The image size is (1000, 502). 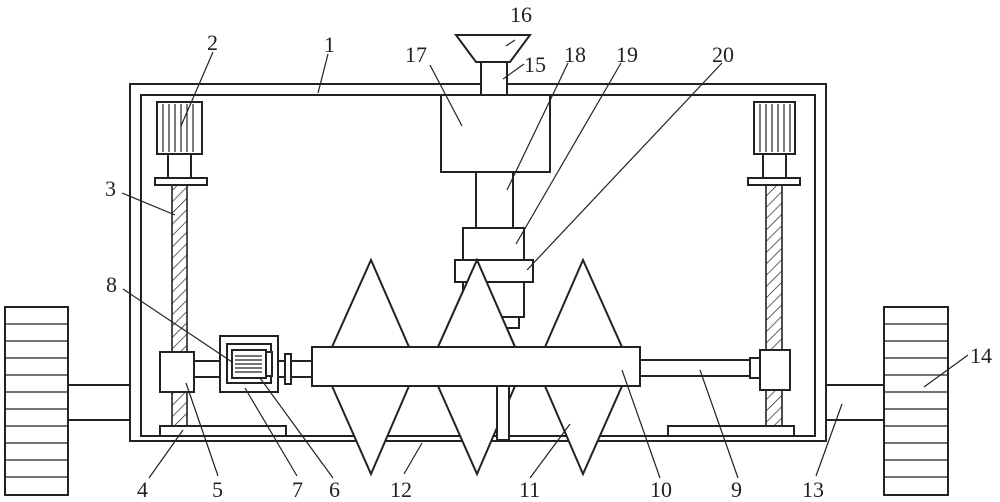 What do you see at coordinates (521, 14) in the screenshot?
I see `label-16: 16` at bounding box center [521, 14].